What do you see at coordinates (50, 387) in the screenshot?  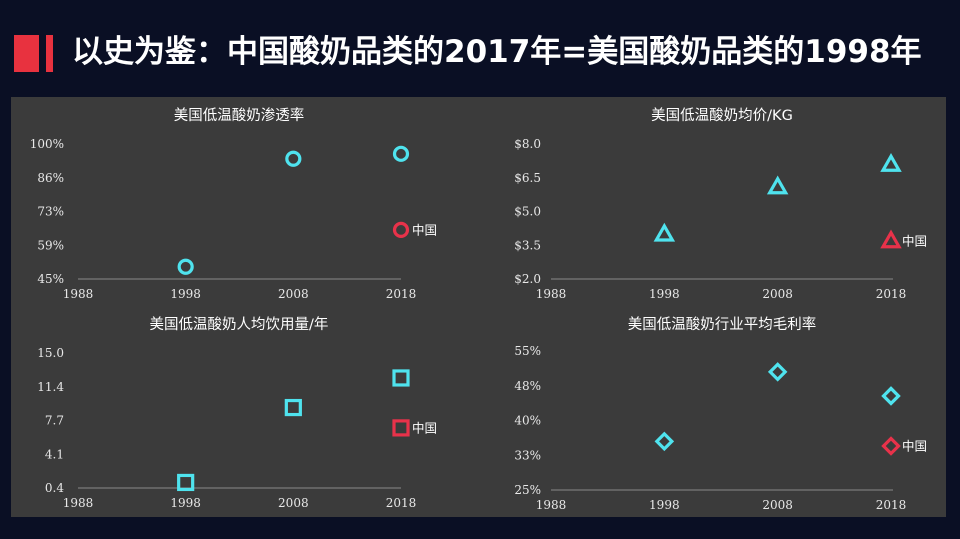 I see `chart-3-ytick: 11.4` at bounding box center [50, 387].